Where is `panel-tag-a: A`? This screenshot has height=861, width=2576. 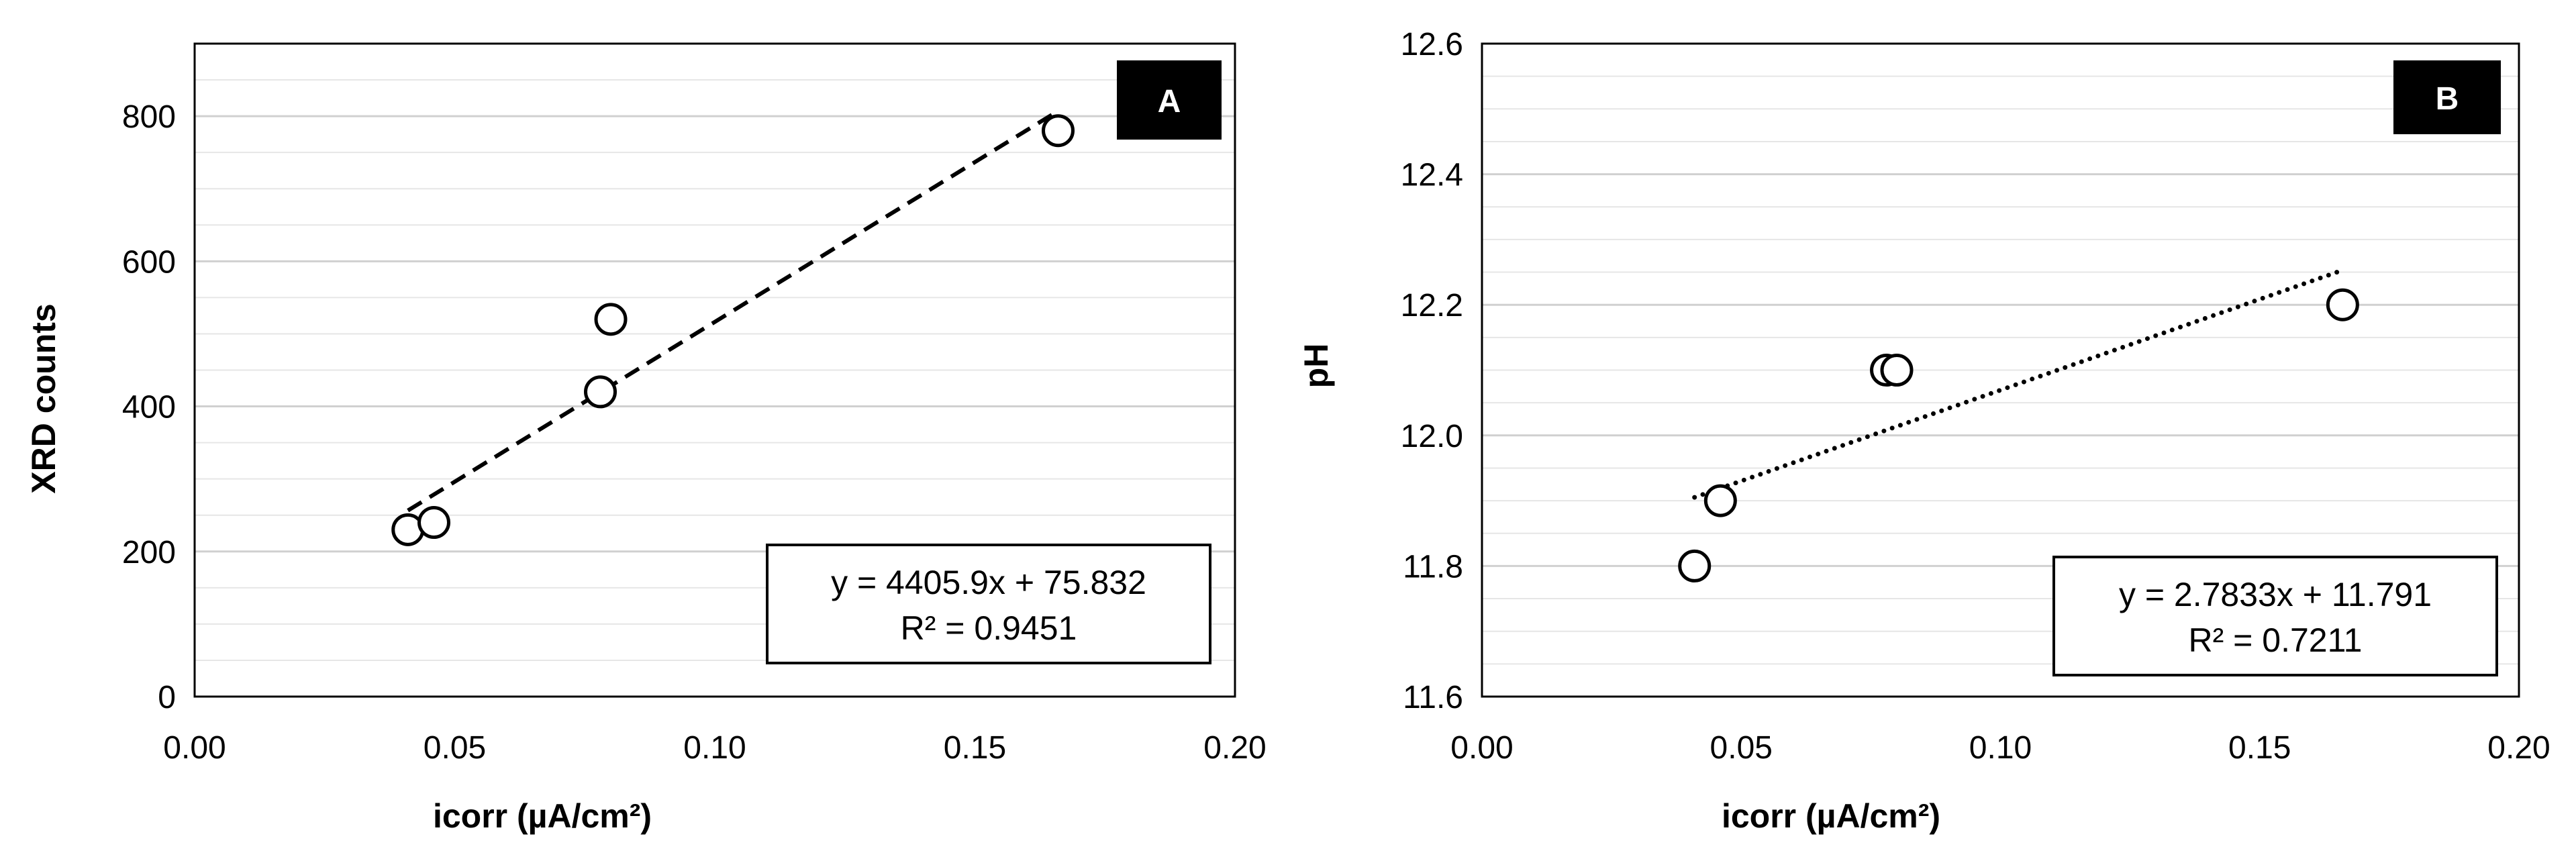
panel-tag-a: A is located at coordinates (1169, 100).